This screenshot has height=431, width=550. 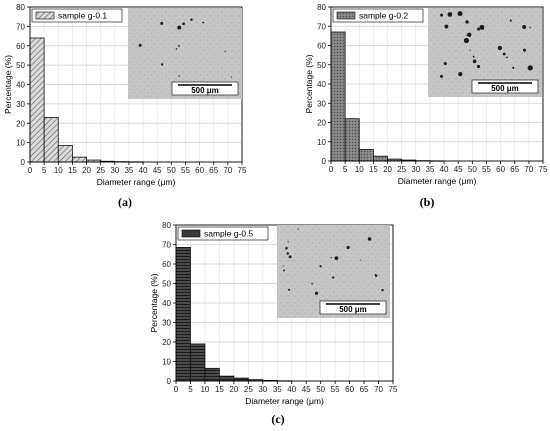 What do you see at coordinates (171, 170) in the screenshot?
I see `x-tick-label: 50` at bounding box center [171, 170].